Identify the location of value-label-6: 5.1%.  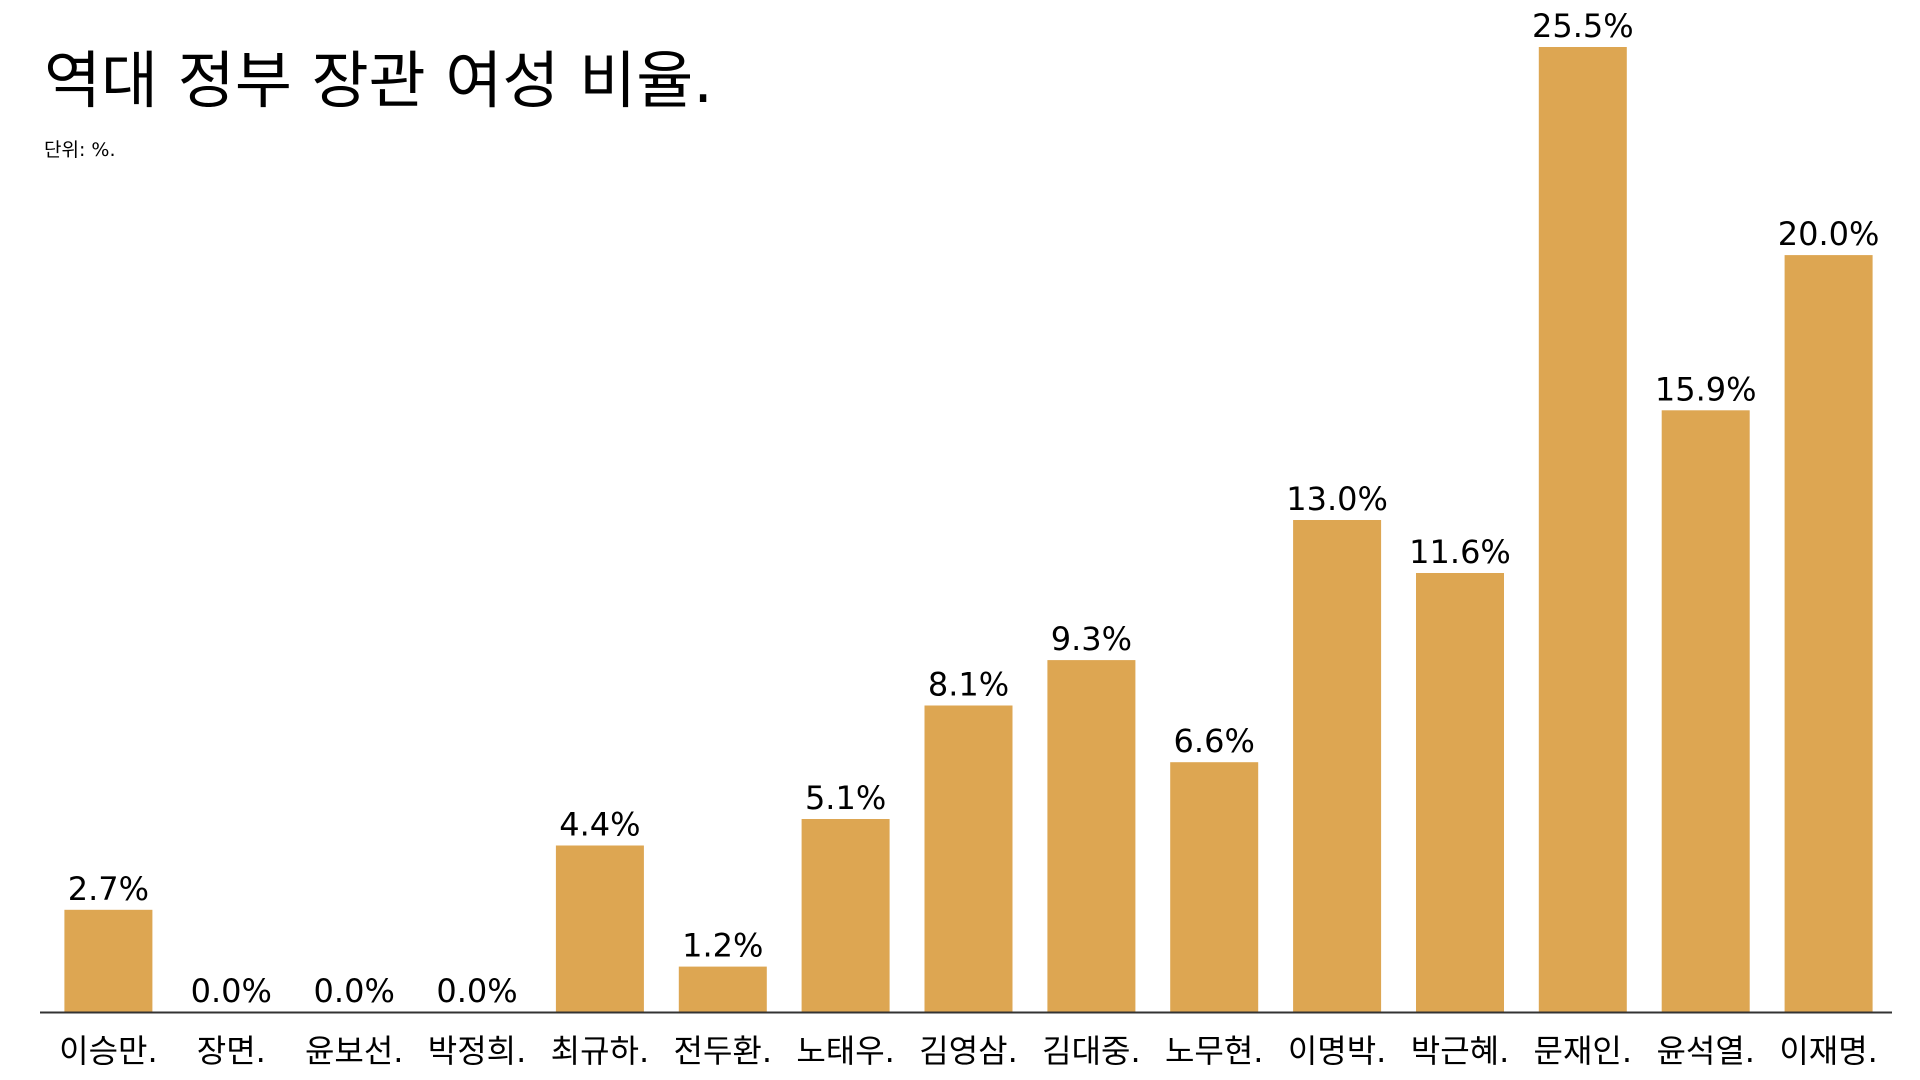
(845, 798).